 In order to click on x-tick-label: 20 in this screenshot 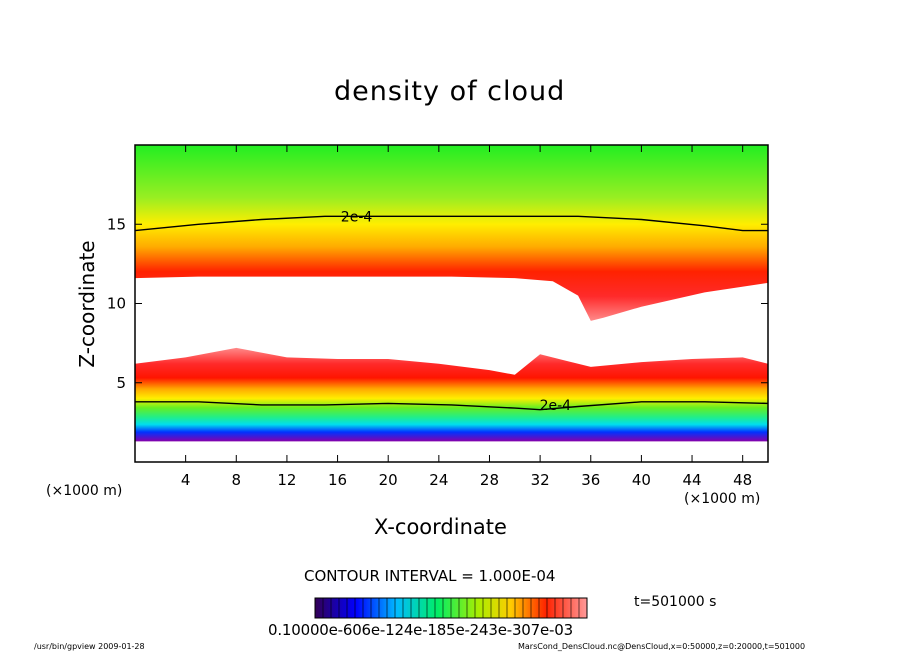, I will do `click(388, 480)`.